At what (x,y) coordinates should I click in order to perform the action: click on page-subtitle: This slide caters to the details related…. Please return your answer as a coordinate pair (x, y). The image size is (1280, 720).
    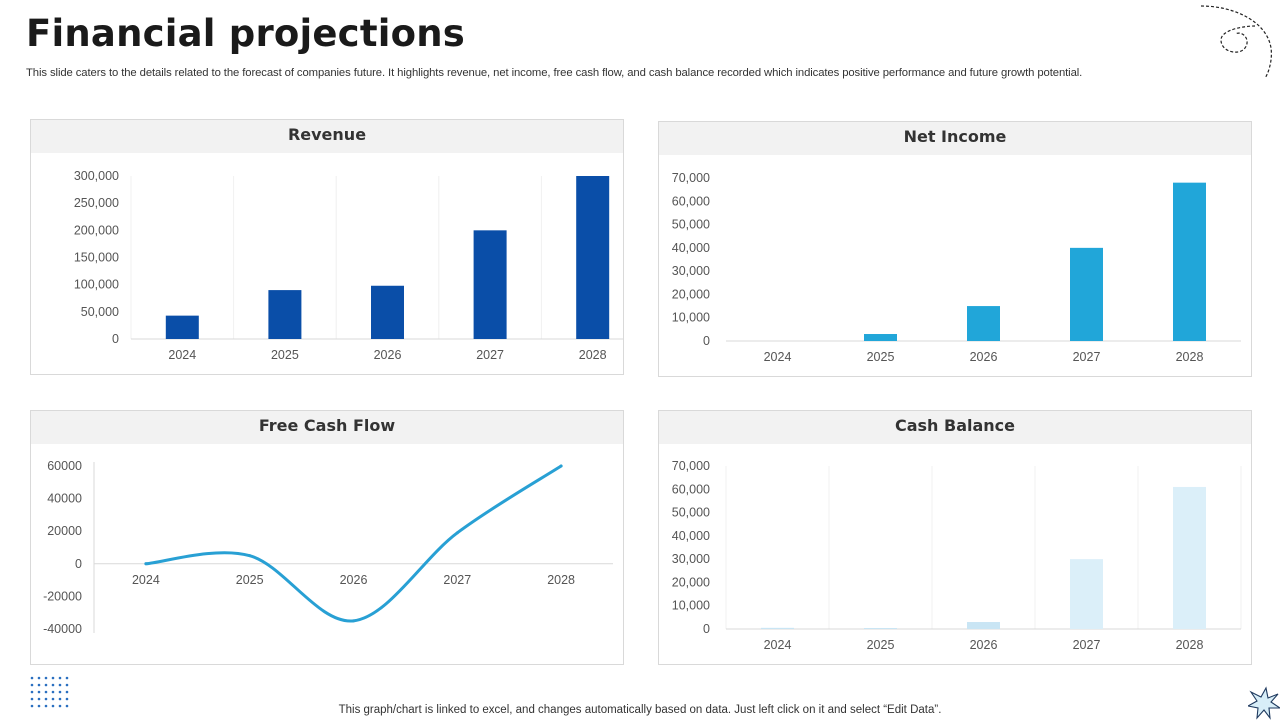
    Looking at the image, I should click on (554, 73).